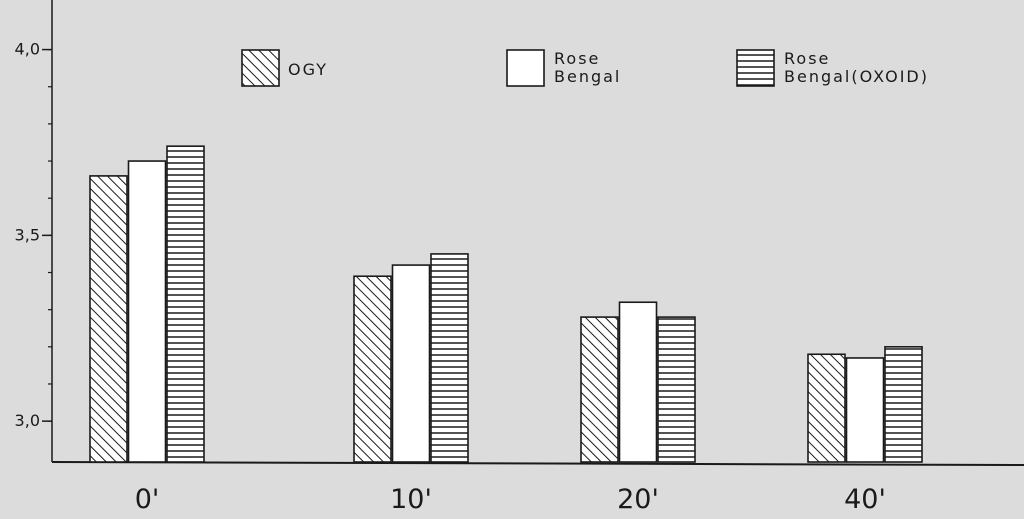 The height and width of the screenshot is (519, 1024). Describe the element at coordinates (510, 499) in the screenshot. I see `category-labels: 0' 10' 20' 40'` at that location.